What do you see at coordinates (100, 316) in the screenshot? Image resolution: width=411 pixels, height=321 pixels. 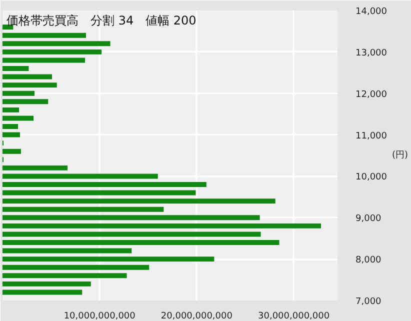 I see `x-tick-label: 10,000,000,000` at bounding box center [100, 316].